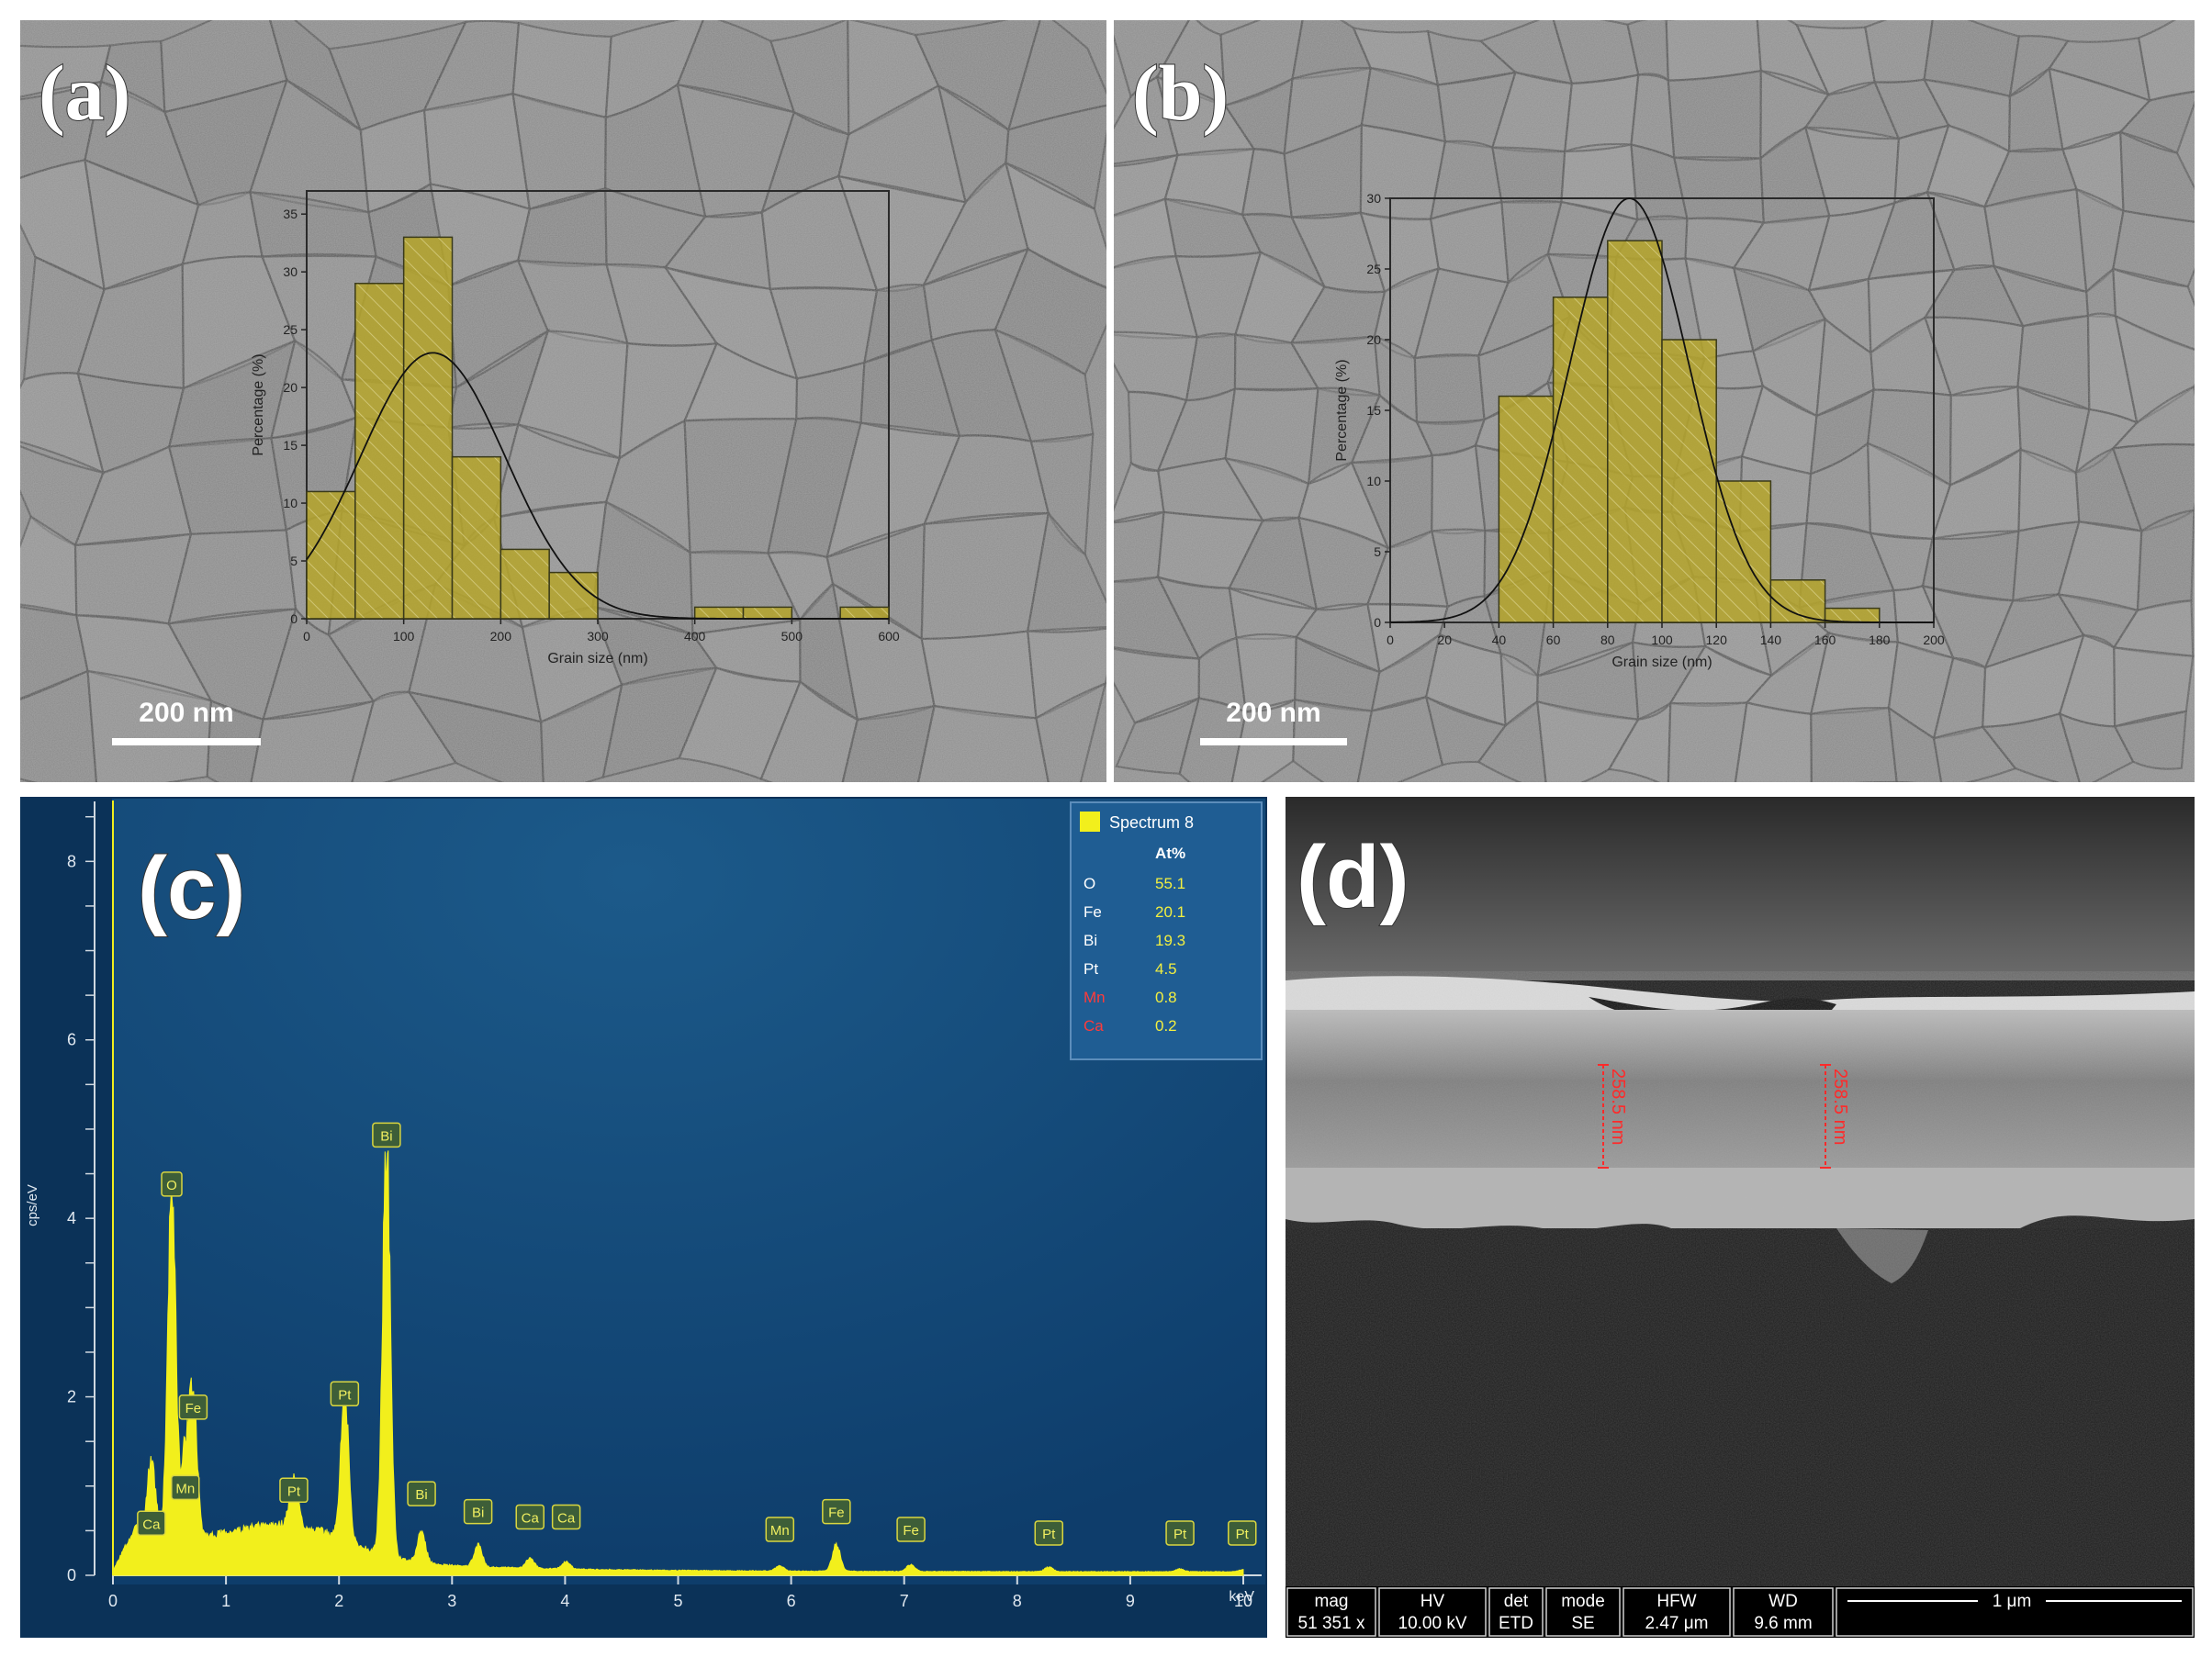 The image size is (2212, 1657). Describe the element at coordinates (1783, 1601) in the screenshot. I see `info-header: WD` at that location.